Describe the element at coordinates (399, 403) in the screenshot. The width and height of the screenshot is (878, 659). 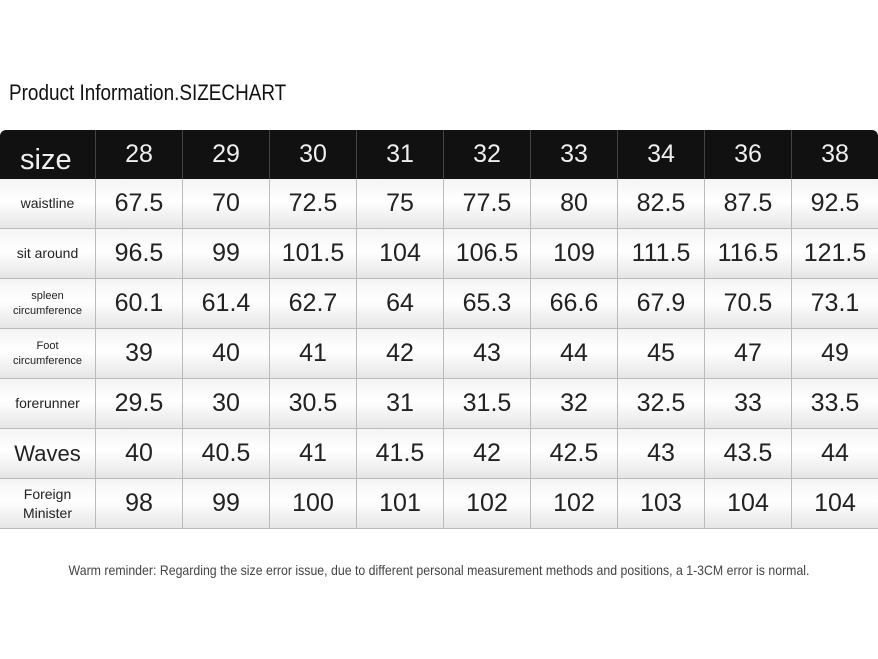
I see `cell-value: 31` at that location.